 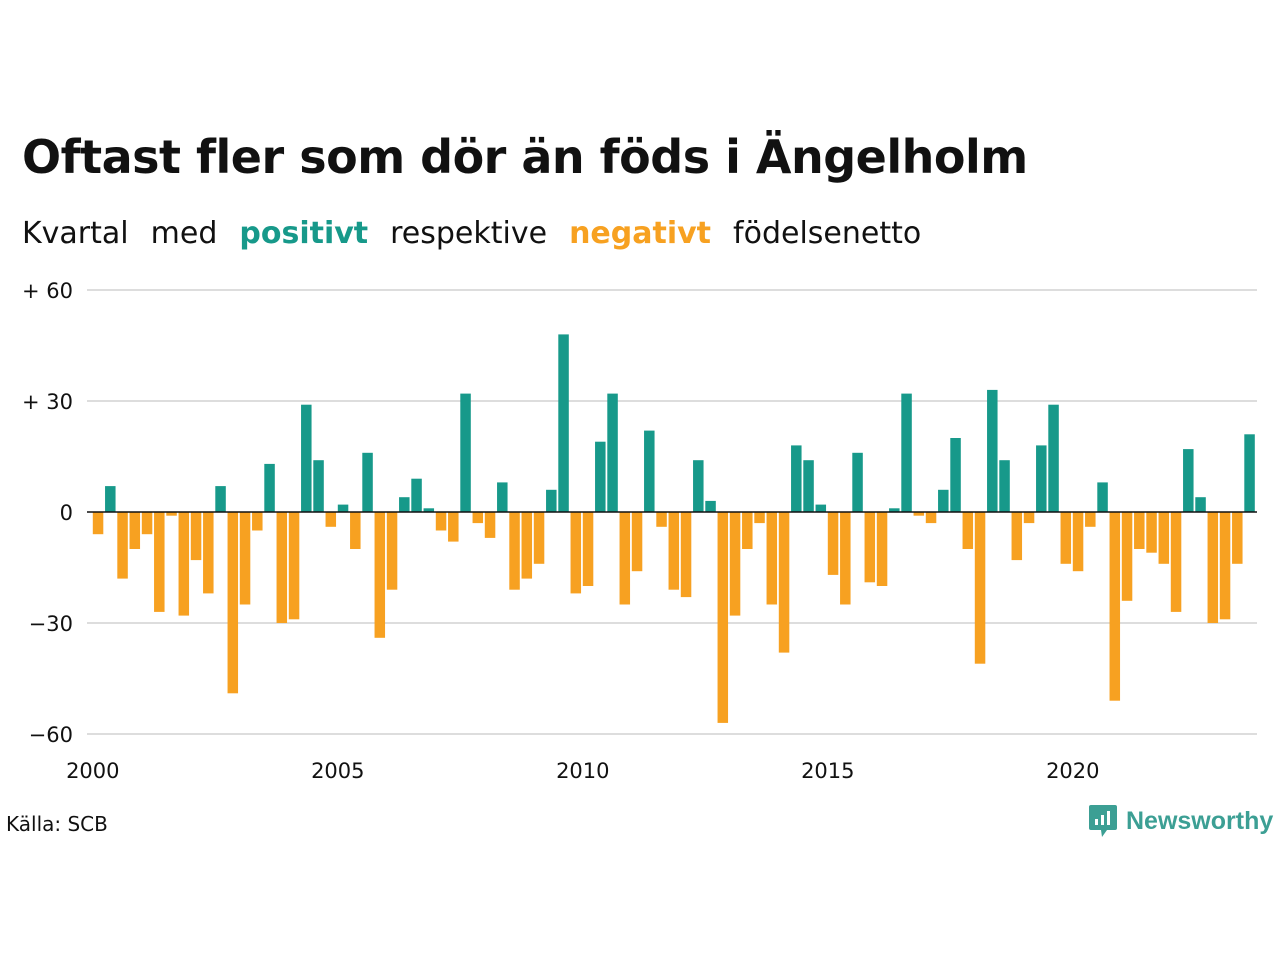 I want to click on subtitle-negative-label: negativt, so click(x=640, y=233).